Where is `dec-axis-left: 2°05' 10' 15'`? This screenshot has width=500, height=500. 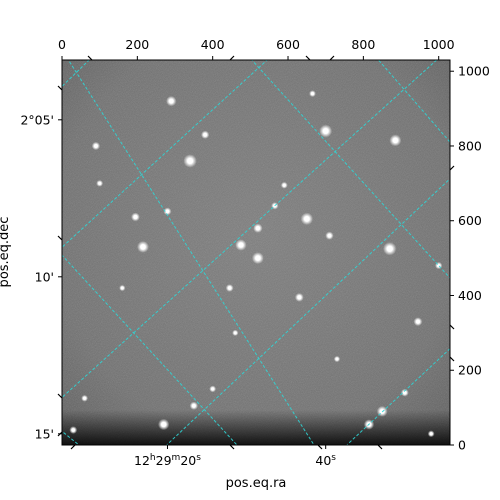
dec-axis-left: 2°05' 10' 15' is located at coordinates (41, 276).